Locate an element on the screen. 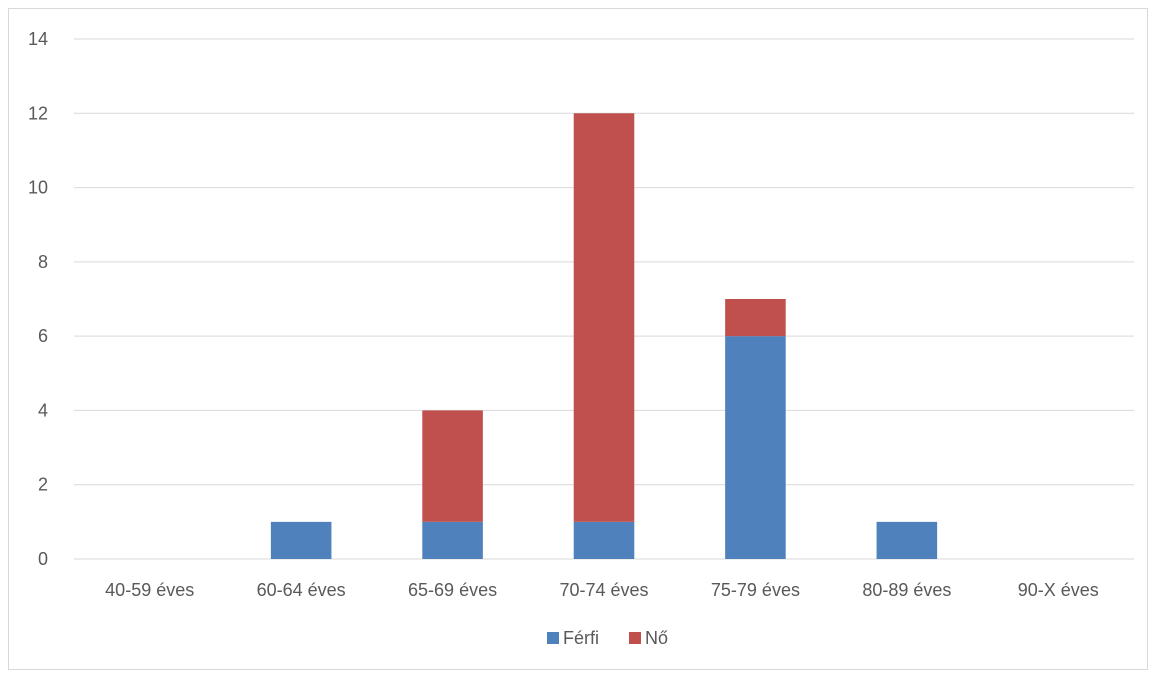 The image size is (1153, 674). legend-label: Férfi is located at coordinates (581, 638).